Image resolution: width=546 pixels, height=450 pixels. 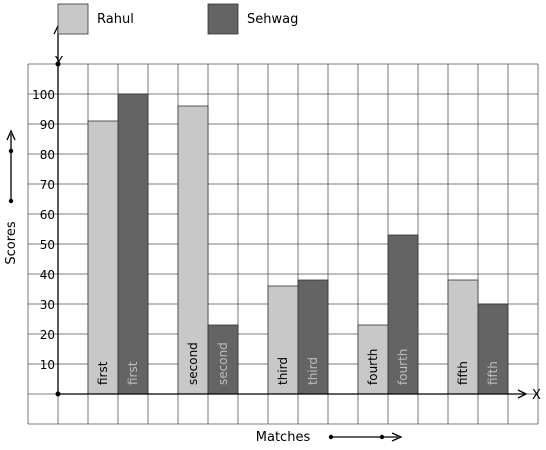 What do you see at coordinates (47, 305) in the screenshot?
I see `y-tick-label: 30` at bounding box center [47, 305].